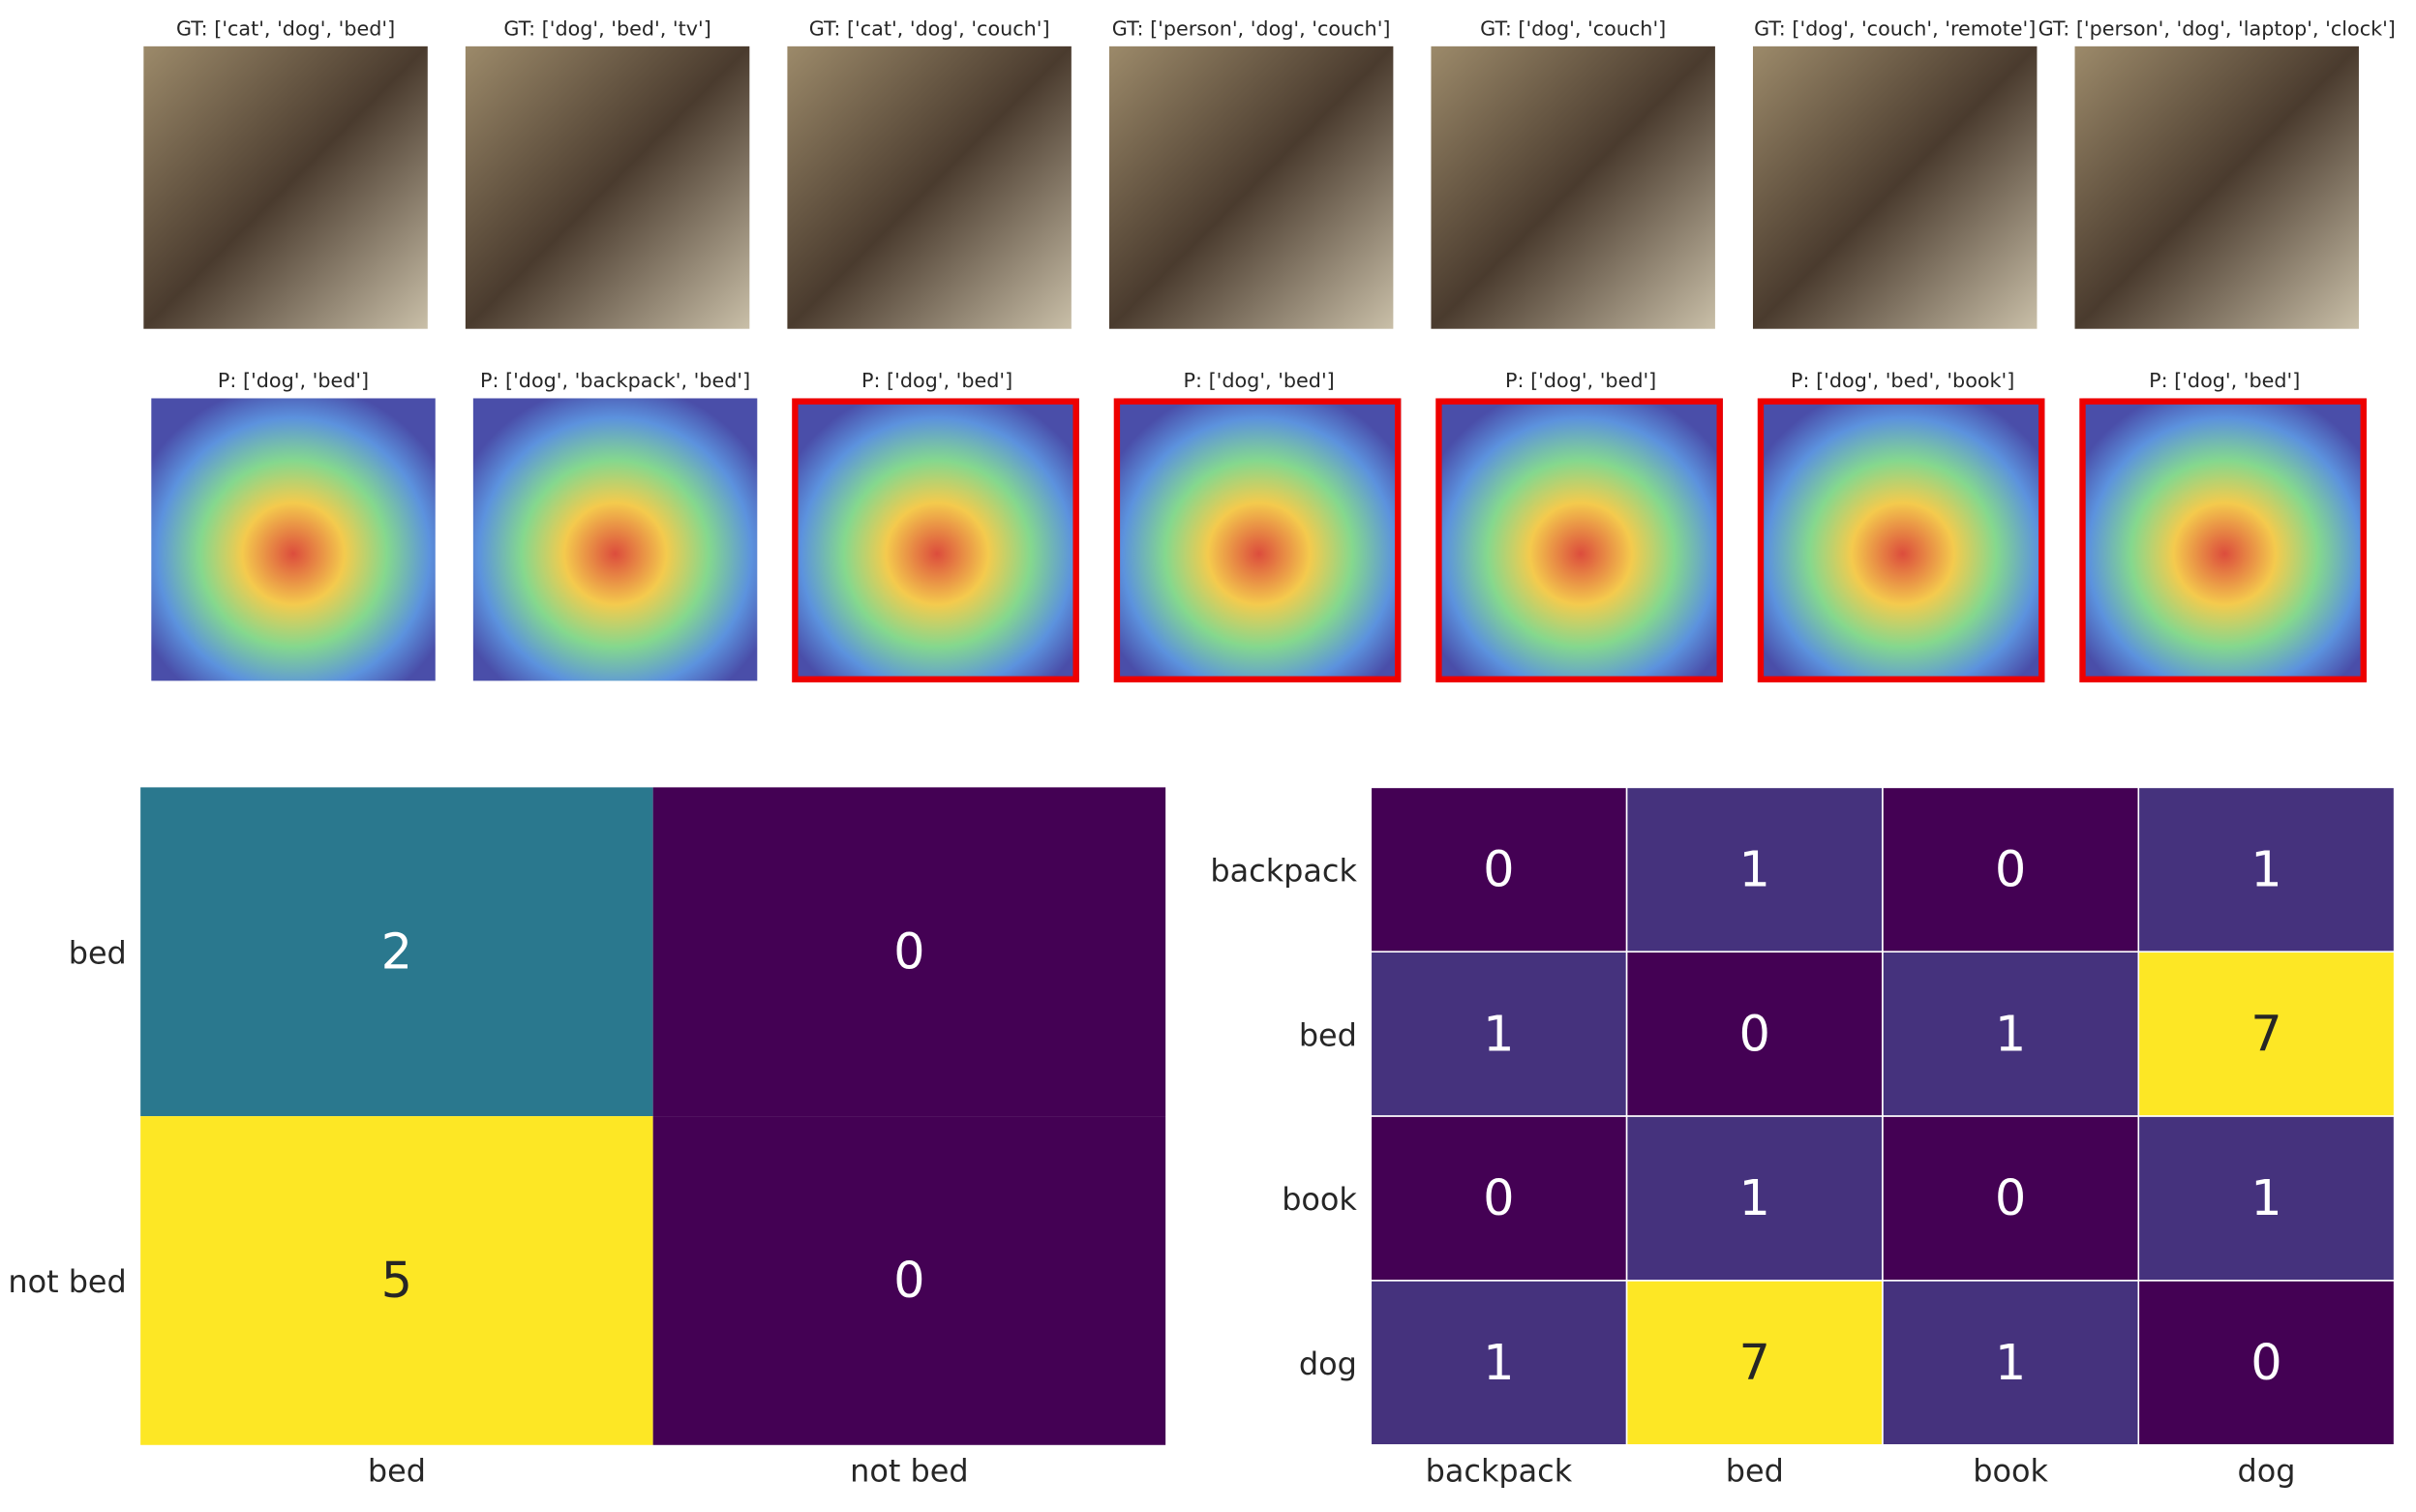 The height and width of the screenshot is (1512, 2416). I want to click on gt-title: GT: ['dog', 'couch'], so click(1573, 28).